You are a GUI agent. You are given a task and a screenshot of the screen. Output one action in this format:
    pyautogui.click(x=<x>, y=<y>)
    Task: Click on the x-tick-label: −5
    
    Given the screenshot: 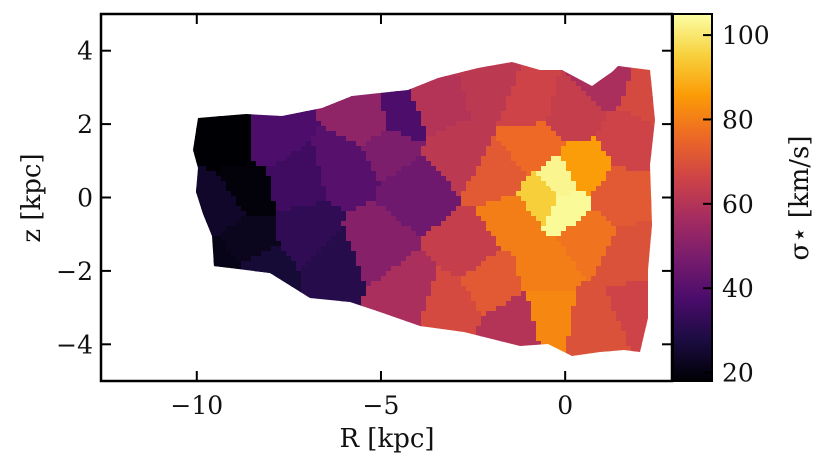 What is the action you would take?
    pyautogui.click(x=381, y=405)
    